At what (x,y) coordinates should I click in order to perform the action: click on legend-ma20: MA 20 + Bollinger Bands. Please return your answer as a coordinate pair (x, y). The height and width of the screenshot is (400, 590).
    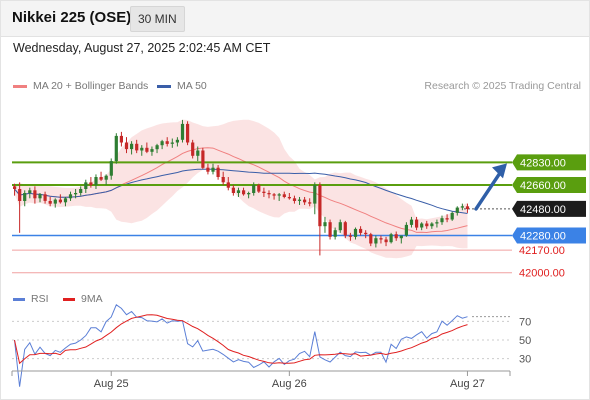
    Looking at the image, I should click on (80, 86).